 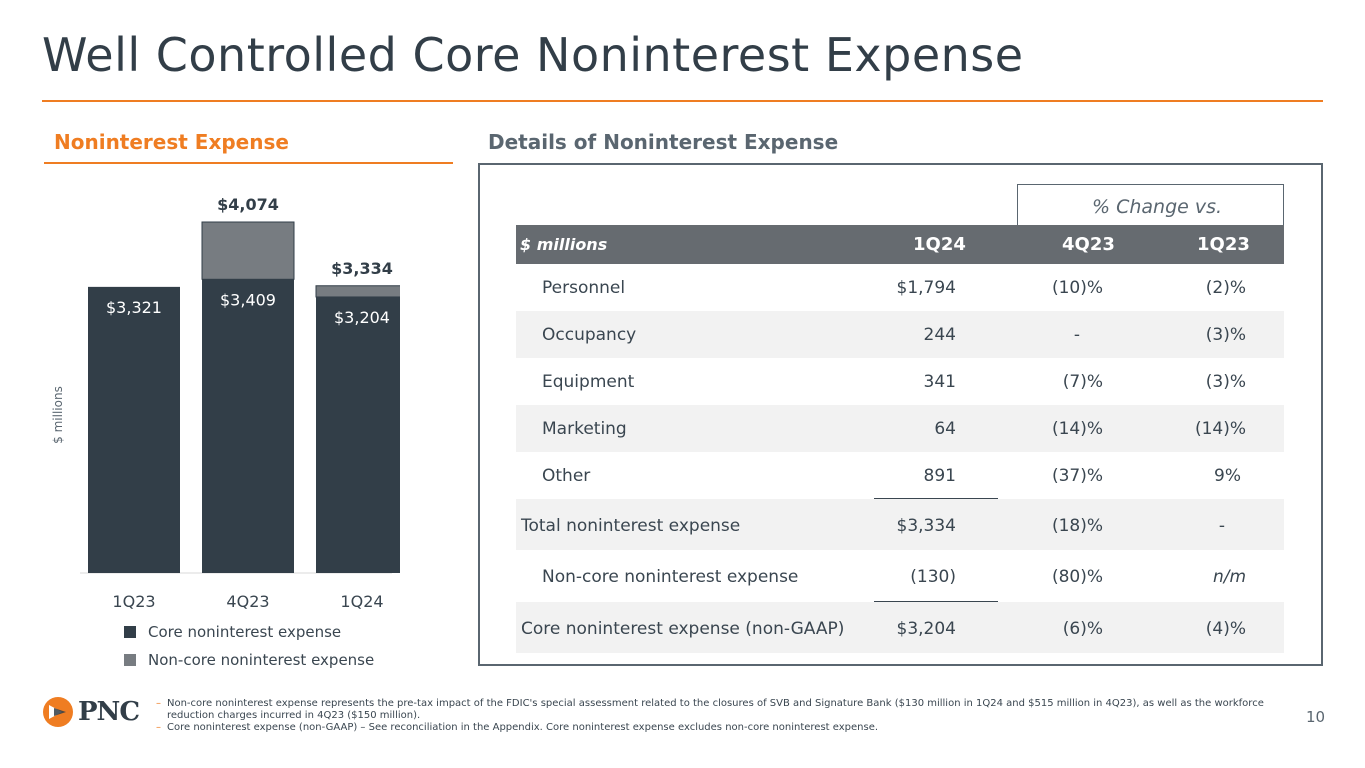 I want to click on data-label-core-1Q23: $3,321, so click(x=134, y=307).